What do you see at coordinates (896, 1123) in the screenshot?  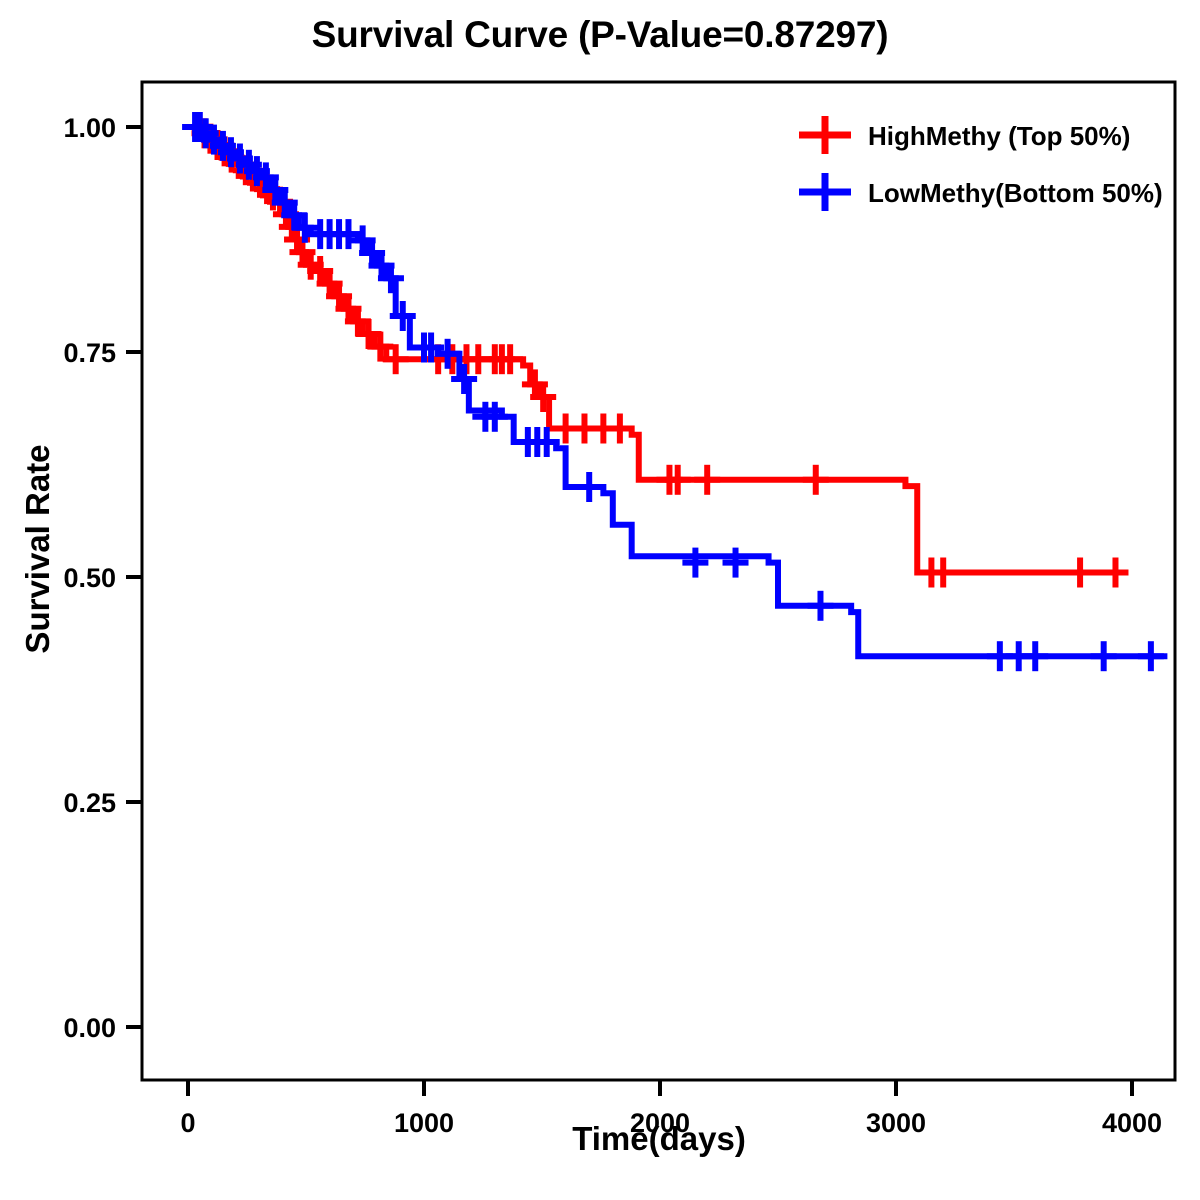 I see `x-tick-label: 3000` at bounding box center [896, 1123].